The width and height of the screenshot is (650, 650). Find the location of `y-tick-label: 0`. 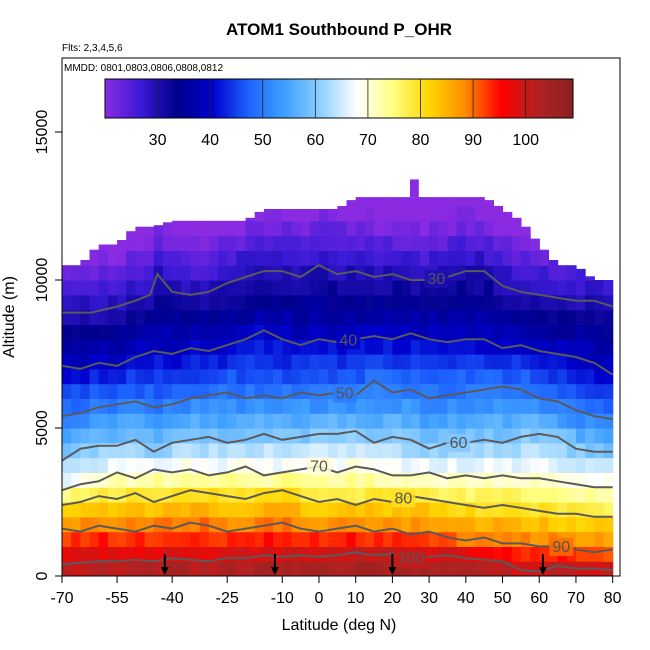

y-tick-label: 0 is located at coordinates (42, 575).